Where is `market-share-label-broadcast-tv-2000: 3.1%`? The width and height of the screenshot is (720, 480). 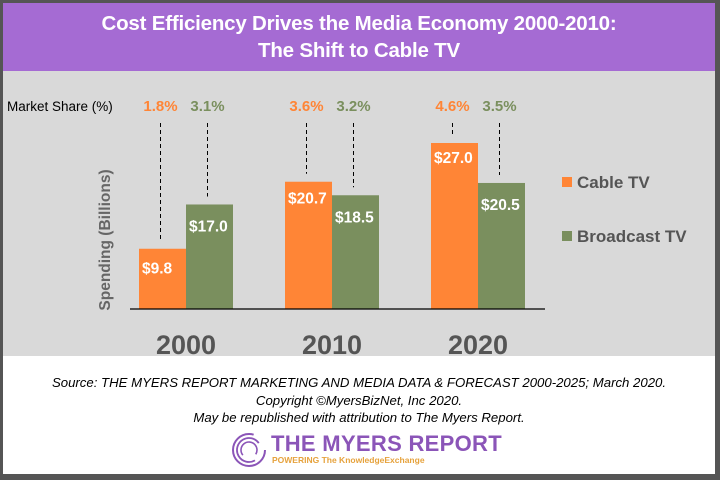
market-share-label-broadcast-tv-2000: 3.1% is located at coordinates (207, 106).